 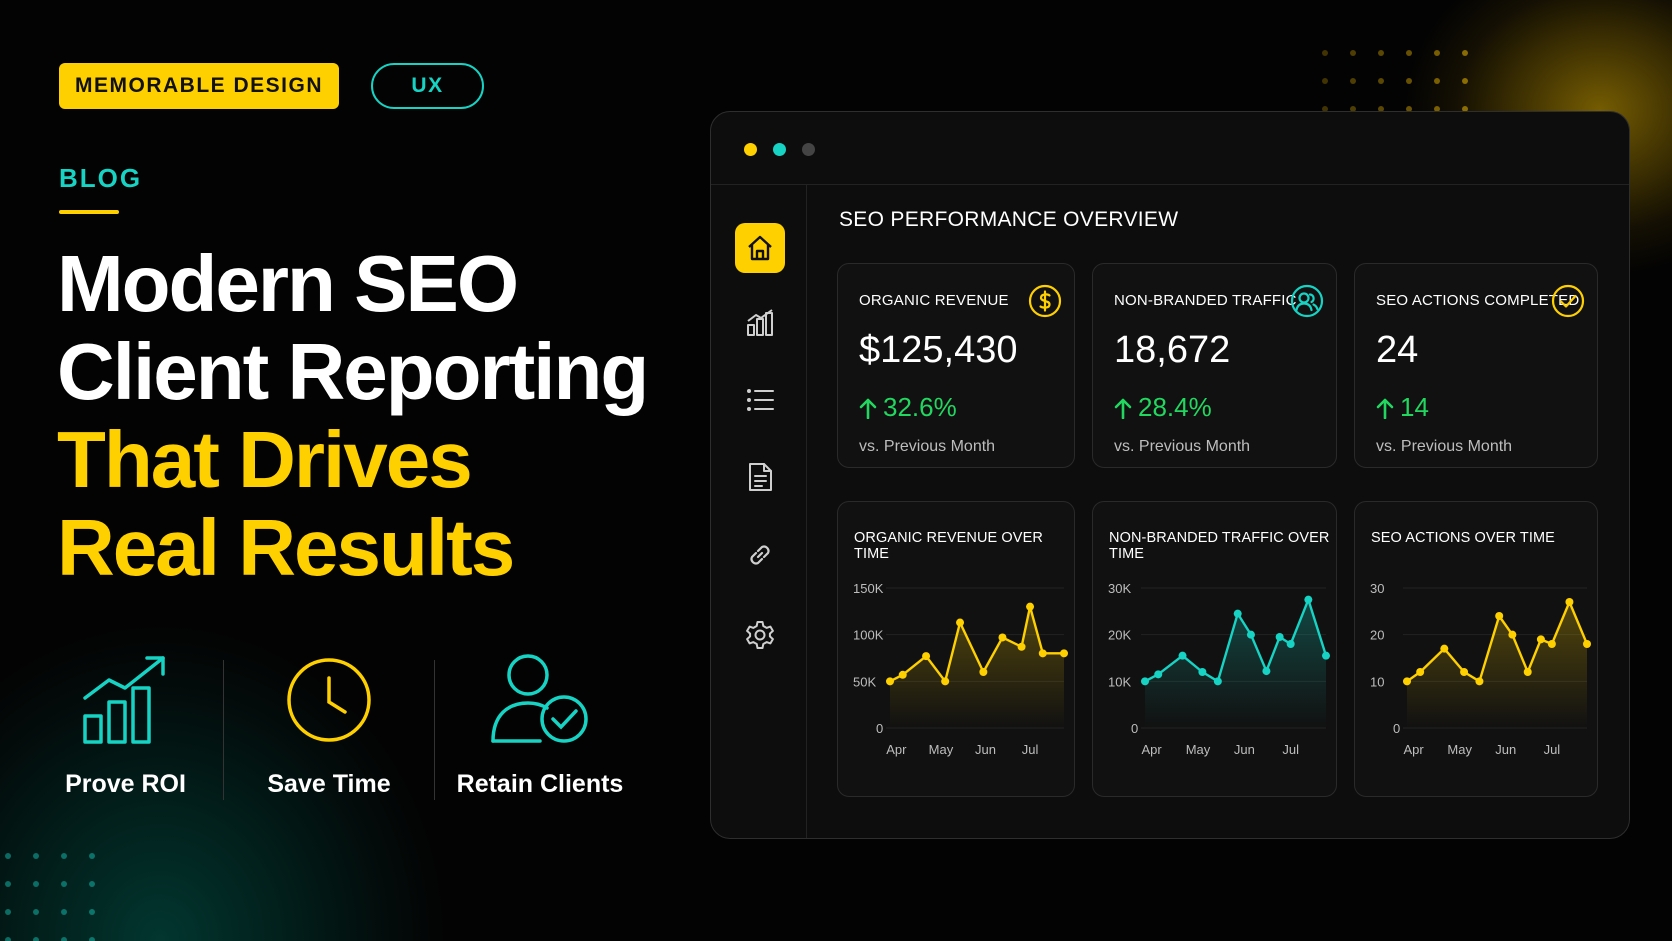 I want to click on tag-group: MEMORABLE DESIGN UX, so click(x=272, y=86).